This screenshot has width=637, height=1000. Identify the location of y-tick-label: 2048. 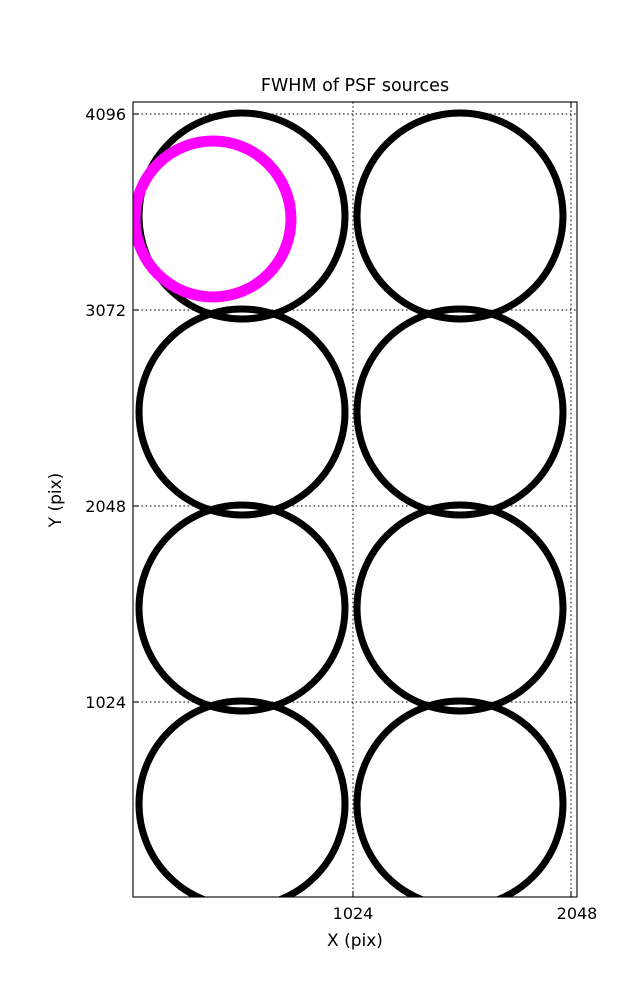
(105, 506).